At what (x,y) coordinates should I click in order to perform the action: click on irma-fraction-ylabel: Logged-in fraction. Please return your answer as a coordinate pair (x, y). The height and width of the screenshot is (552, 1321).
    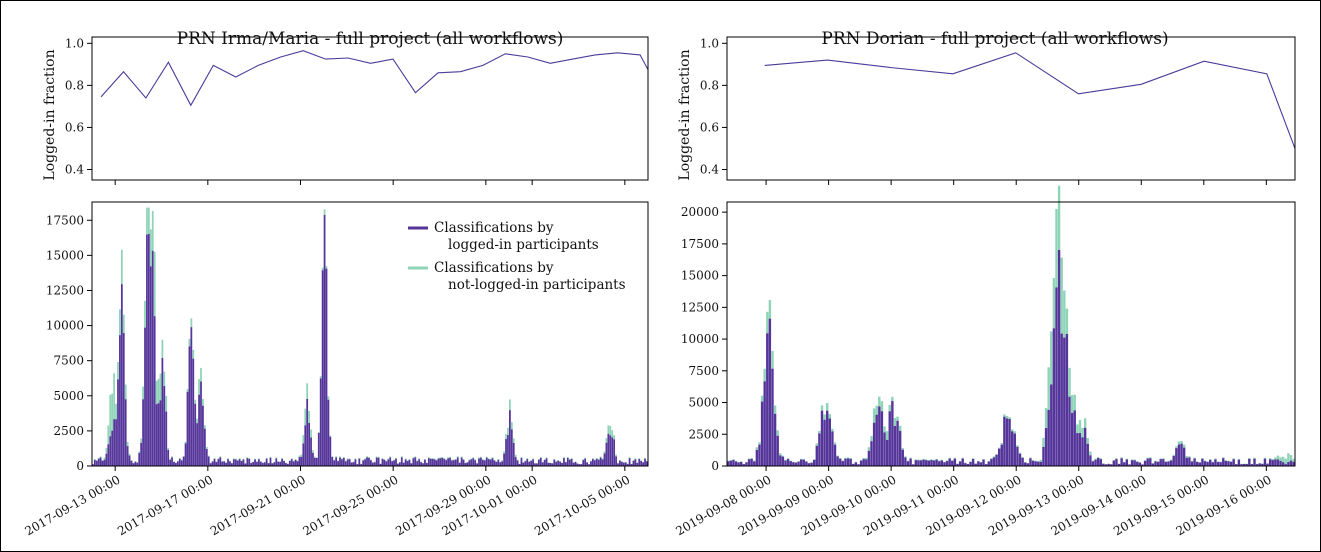
    Looking at the image, I should click on (50, 114).